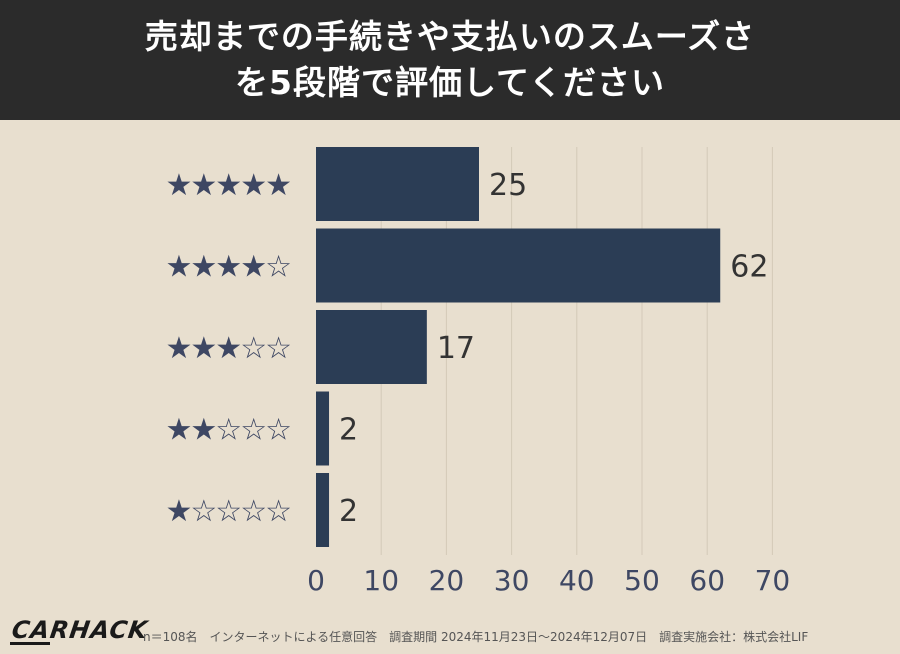 This screenshot has width=900, height=654. Describe the element at coordinates (456, 348) in the screenshot. I see `data-label-2: 17` at that location.